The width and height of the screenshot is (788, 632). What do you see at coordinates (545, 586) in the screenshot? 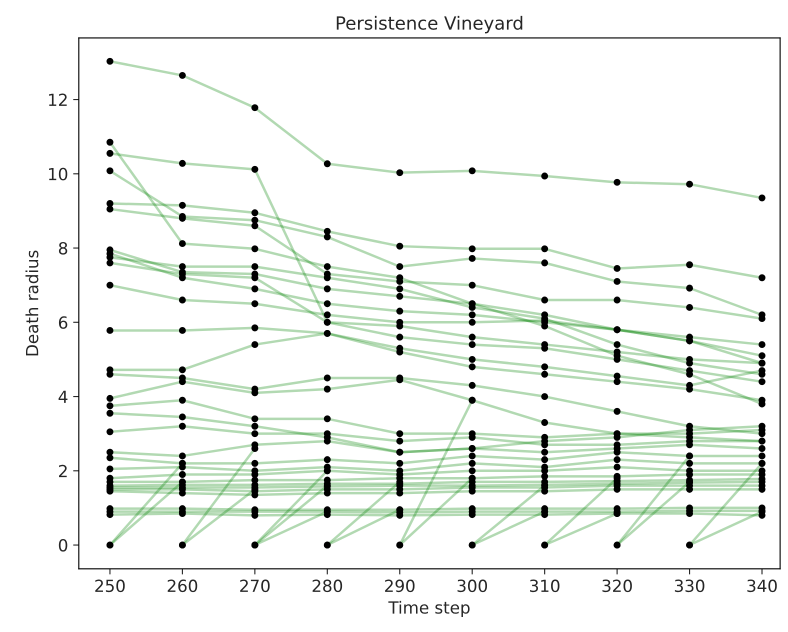
I see `x-tick-label: 310` at bounding box center [545, 586].